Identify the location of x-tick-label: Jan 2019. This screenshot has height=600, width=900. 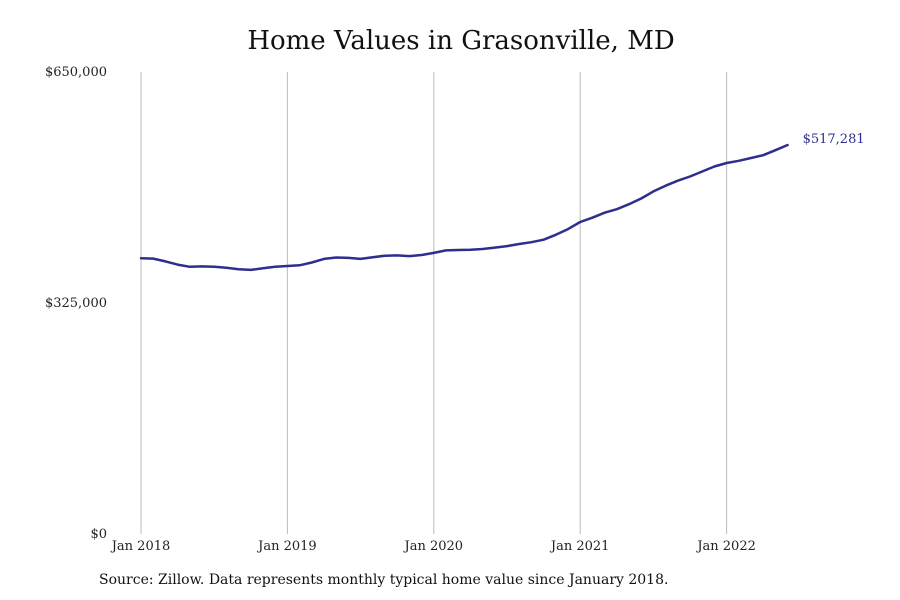
(286, 546).